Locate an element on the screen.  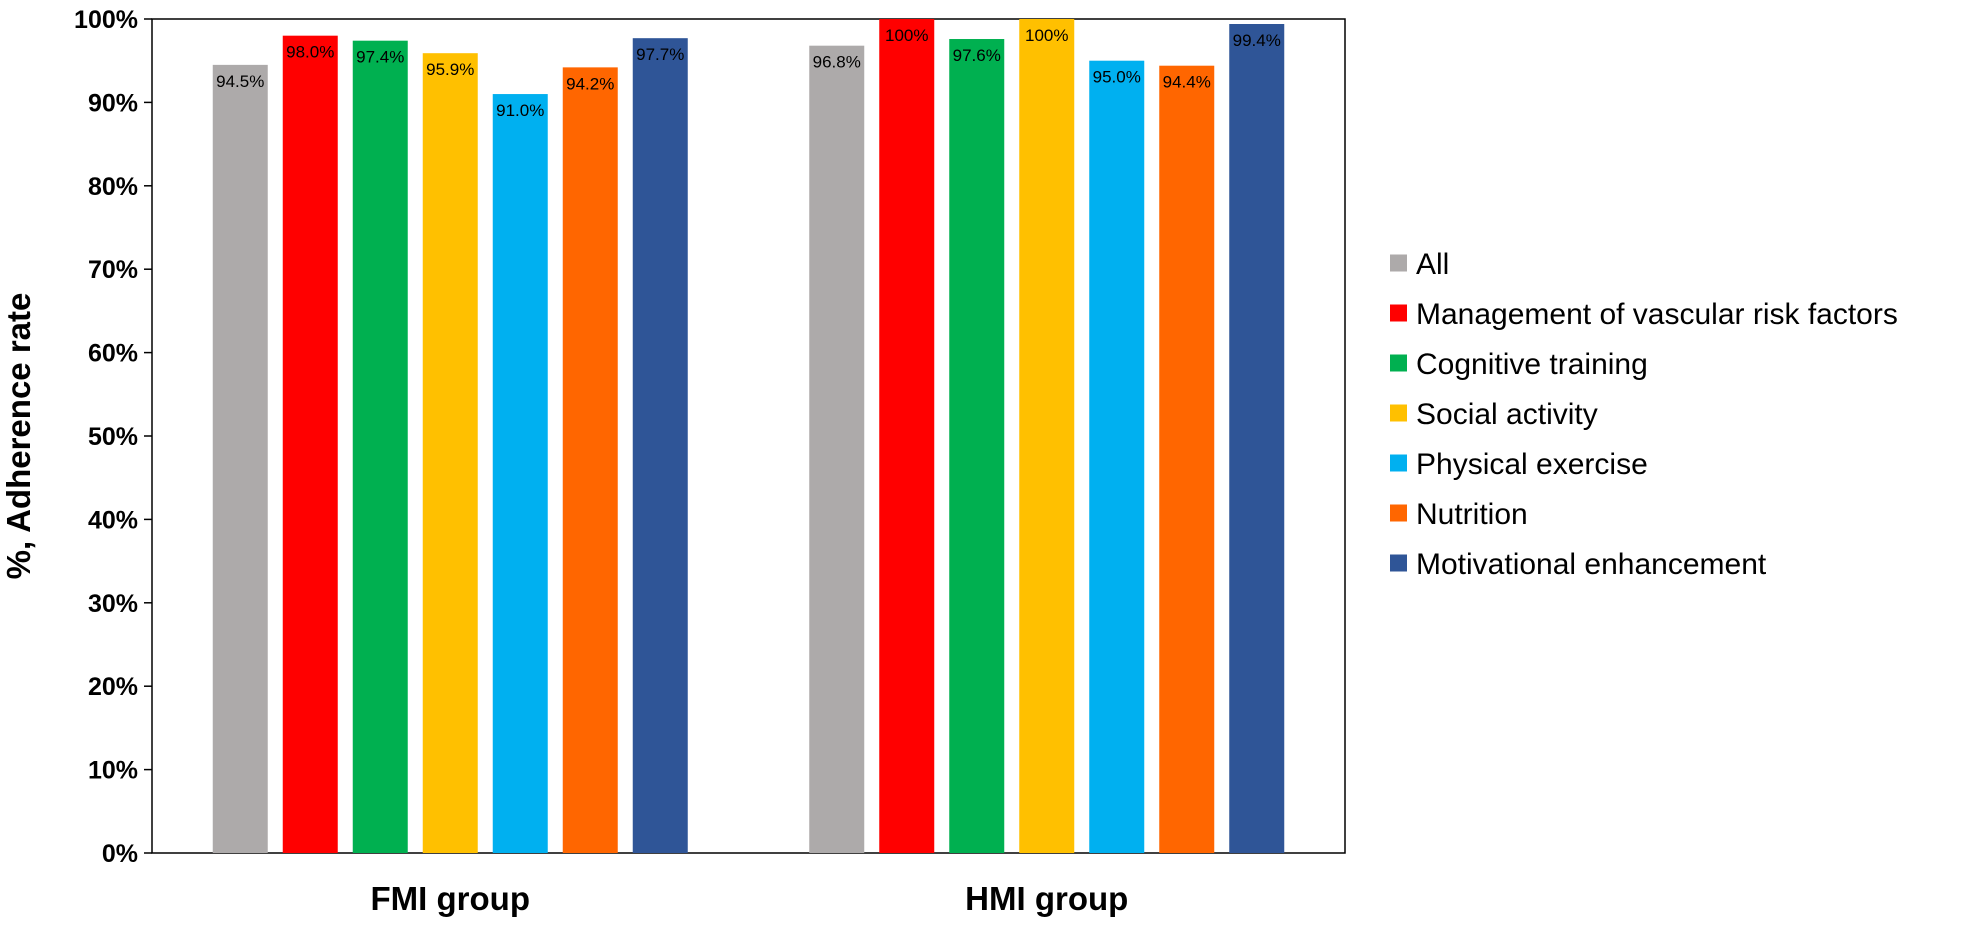
y-tick-label: 60% is located at coordinates (113, 354).